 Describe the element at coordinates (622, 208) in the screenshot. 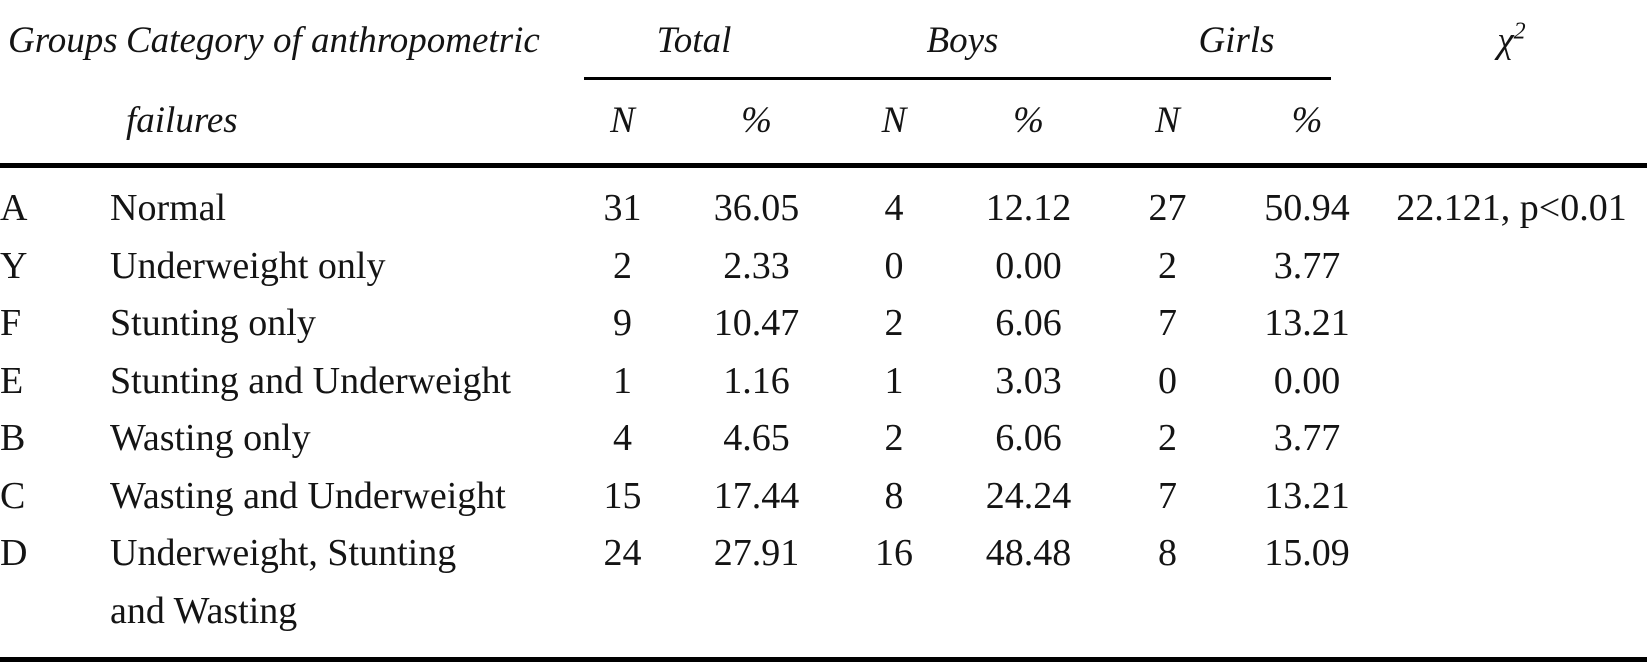

I see `total-n-cell: 31` at that location.